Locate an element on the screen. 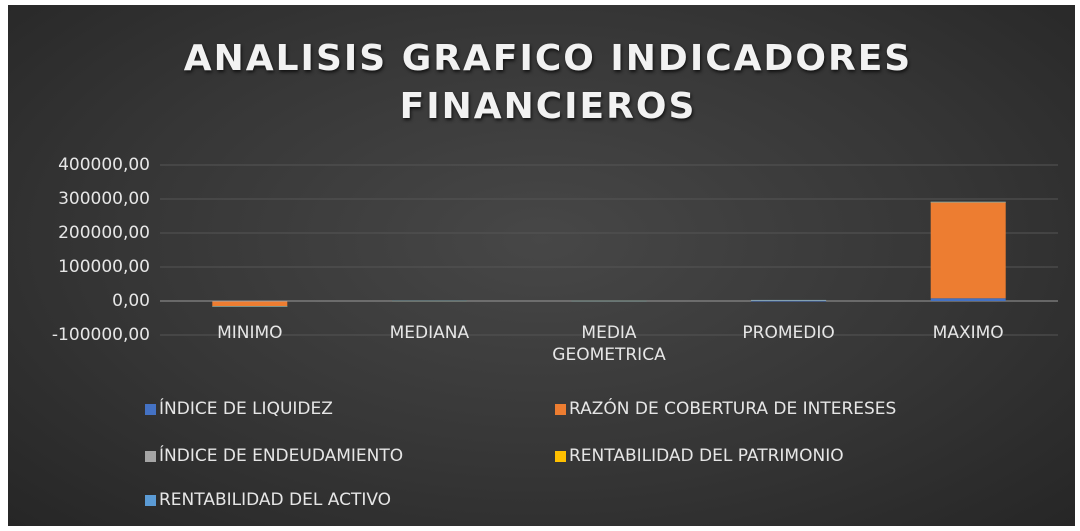 The height and width of the screenshot is (531, 1080). y-tick-label: 100000,00 is located at coordinates (104, 267).